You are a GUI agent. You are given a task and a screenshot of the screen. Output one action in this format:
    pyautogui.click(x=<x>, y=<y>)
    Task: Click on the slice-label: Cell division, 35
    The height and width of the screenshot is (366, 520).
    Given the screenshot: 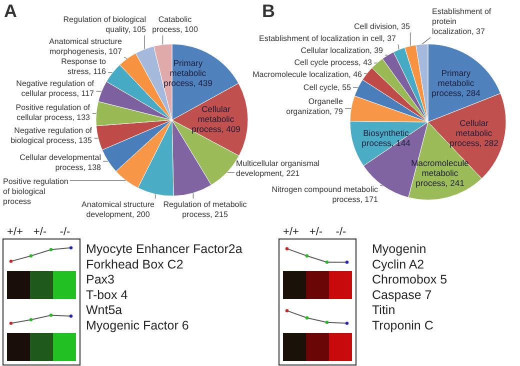 What is the action you would take?
    pyautogui.click(x=382, y=26)
    